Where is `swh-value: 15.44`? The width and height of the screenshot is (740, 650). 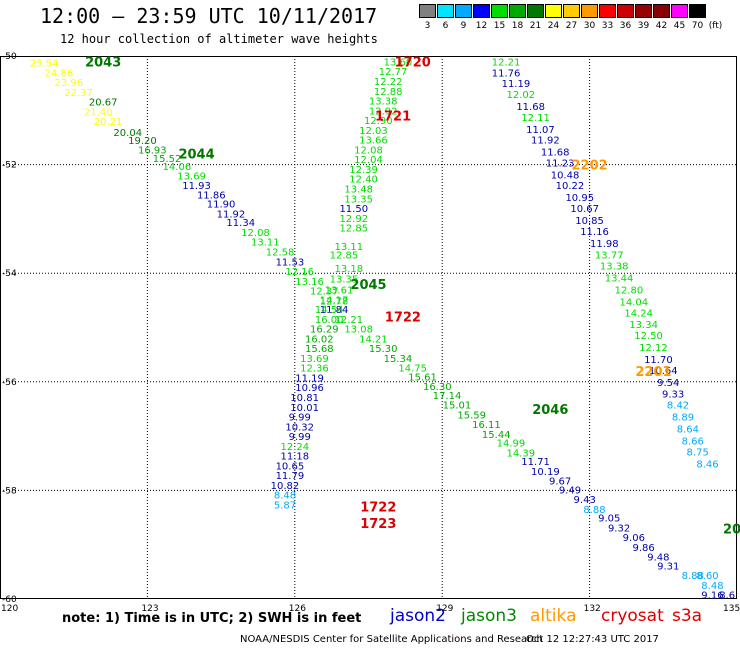 swh-value: 15.44 is located at coordinates (496, 435).